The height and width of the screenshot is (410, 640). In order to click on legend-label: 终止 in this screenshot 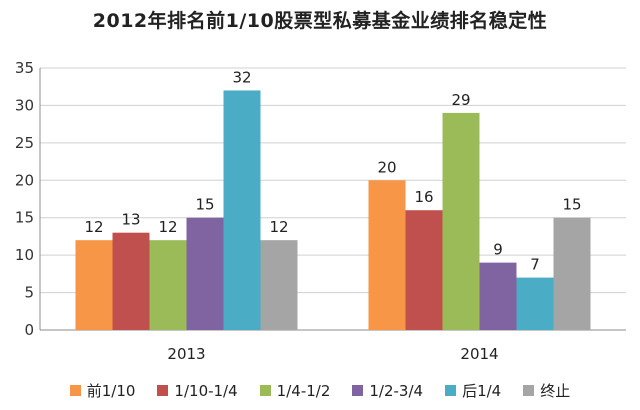, I will do `click(555, 391)`.